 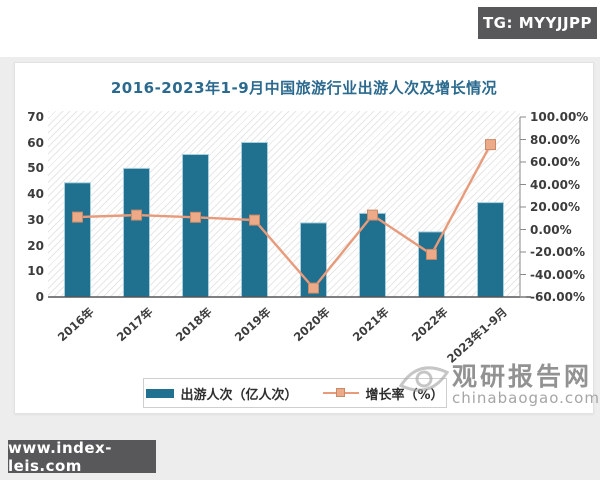 What do you see at coordinates (35, 219) in the screenshot?
I see `left-axis-tick-label: 30` at bounding box center [35, 219].